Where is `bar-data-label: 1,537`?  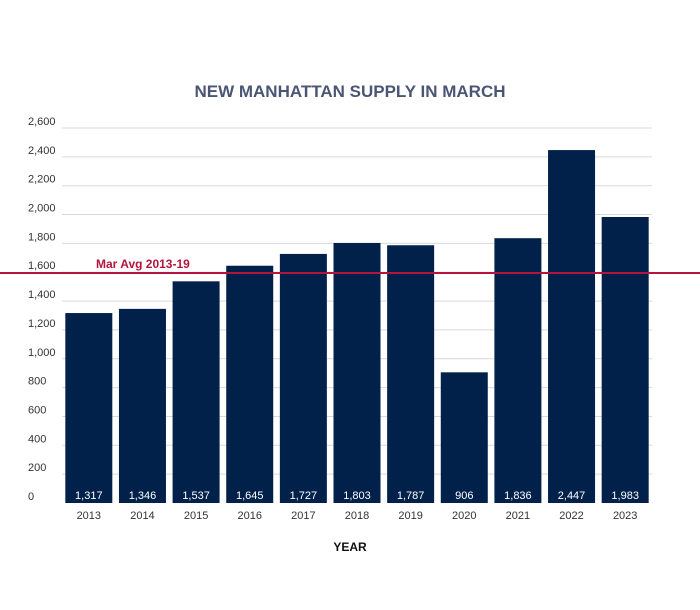 bar-data-label: 1,537 is located at coordinates (196, 496).